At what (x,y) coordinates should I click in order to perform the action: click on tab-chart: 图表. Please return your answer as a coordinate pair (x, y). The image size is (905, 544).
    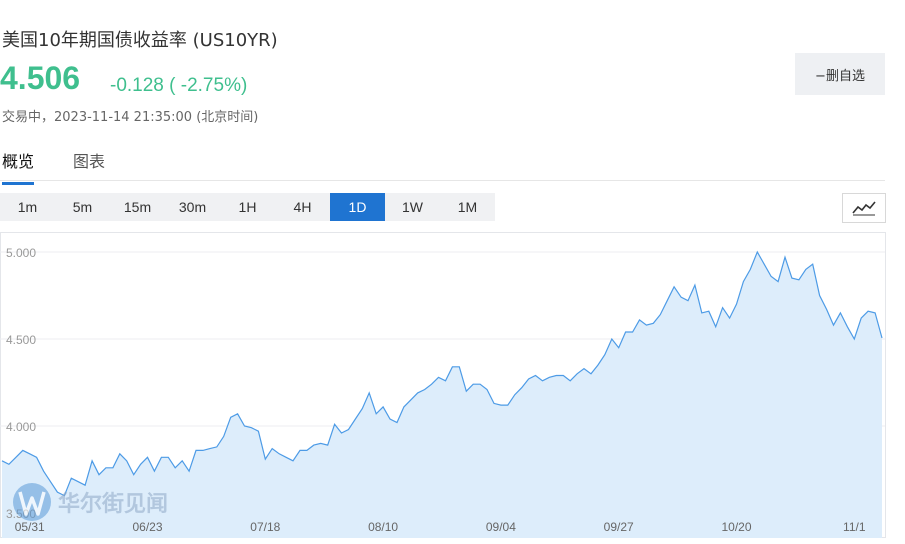
    Looking at the image, I should click on (89, 161).